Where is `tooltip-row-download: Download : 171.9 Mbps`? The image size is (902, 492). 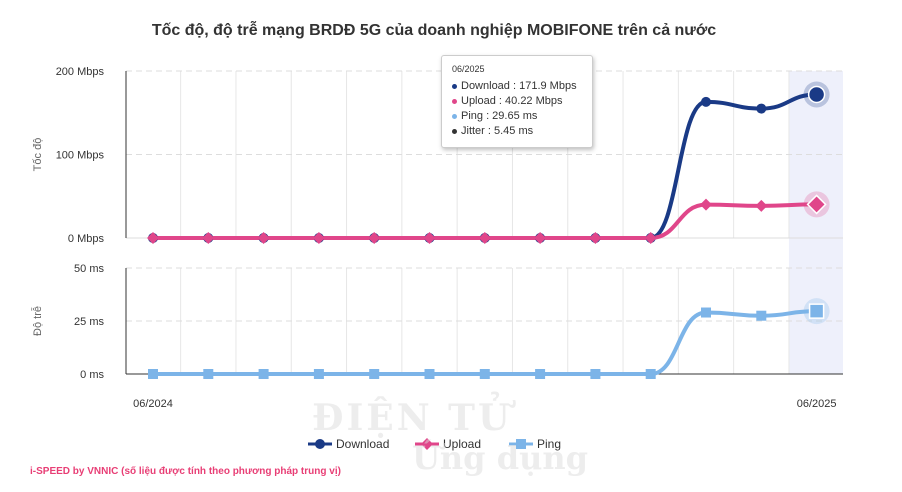
tooltip-row-download: Download : 171.9 Mbps is located at coordinates (517, 86).